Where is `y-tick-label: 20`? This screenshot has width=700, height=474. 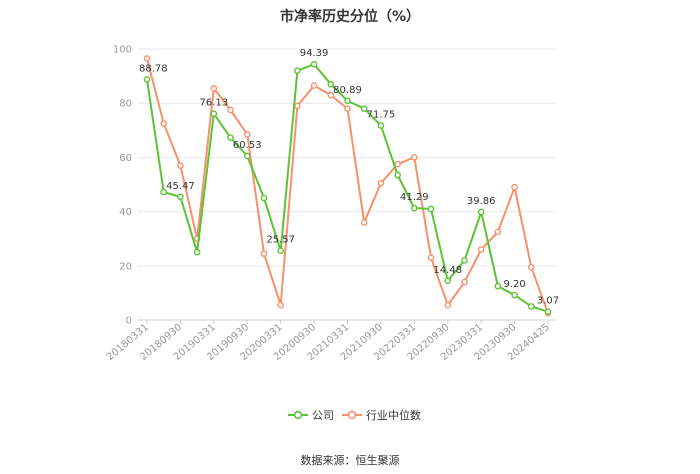
y-tick-label: 20 is located at coordinates (125, 266).